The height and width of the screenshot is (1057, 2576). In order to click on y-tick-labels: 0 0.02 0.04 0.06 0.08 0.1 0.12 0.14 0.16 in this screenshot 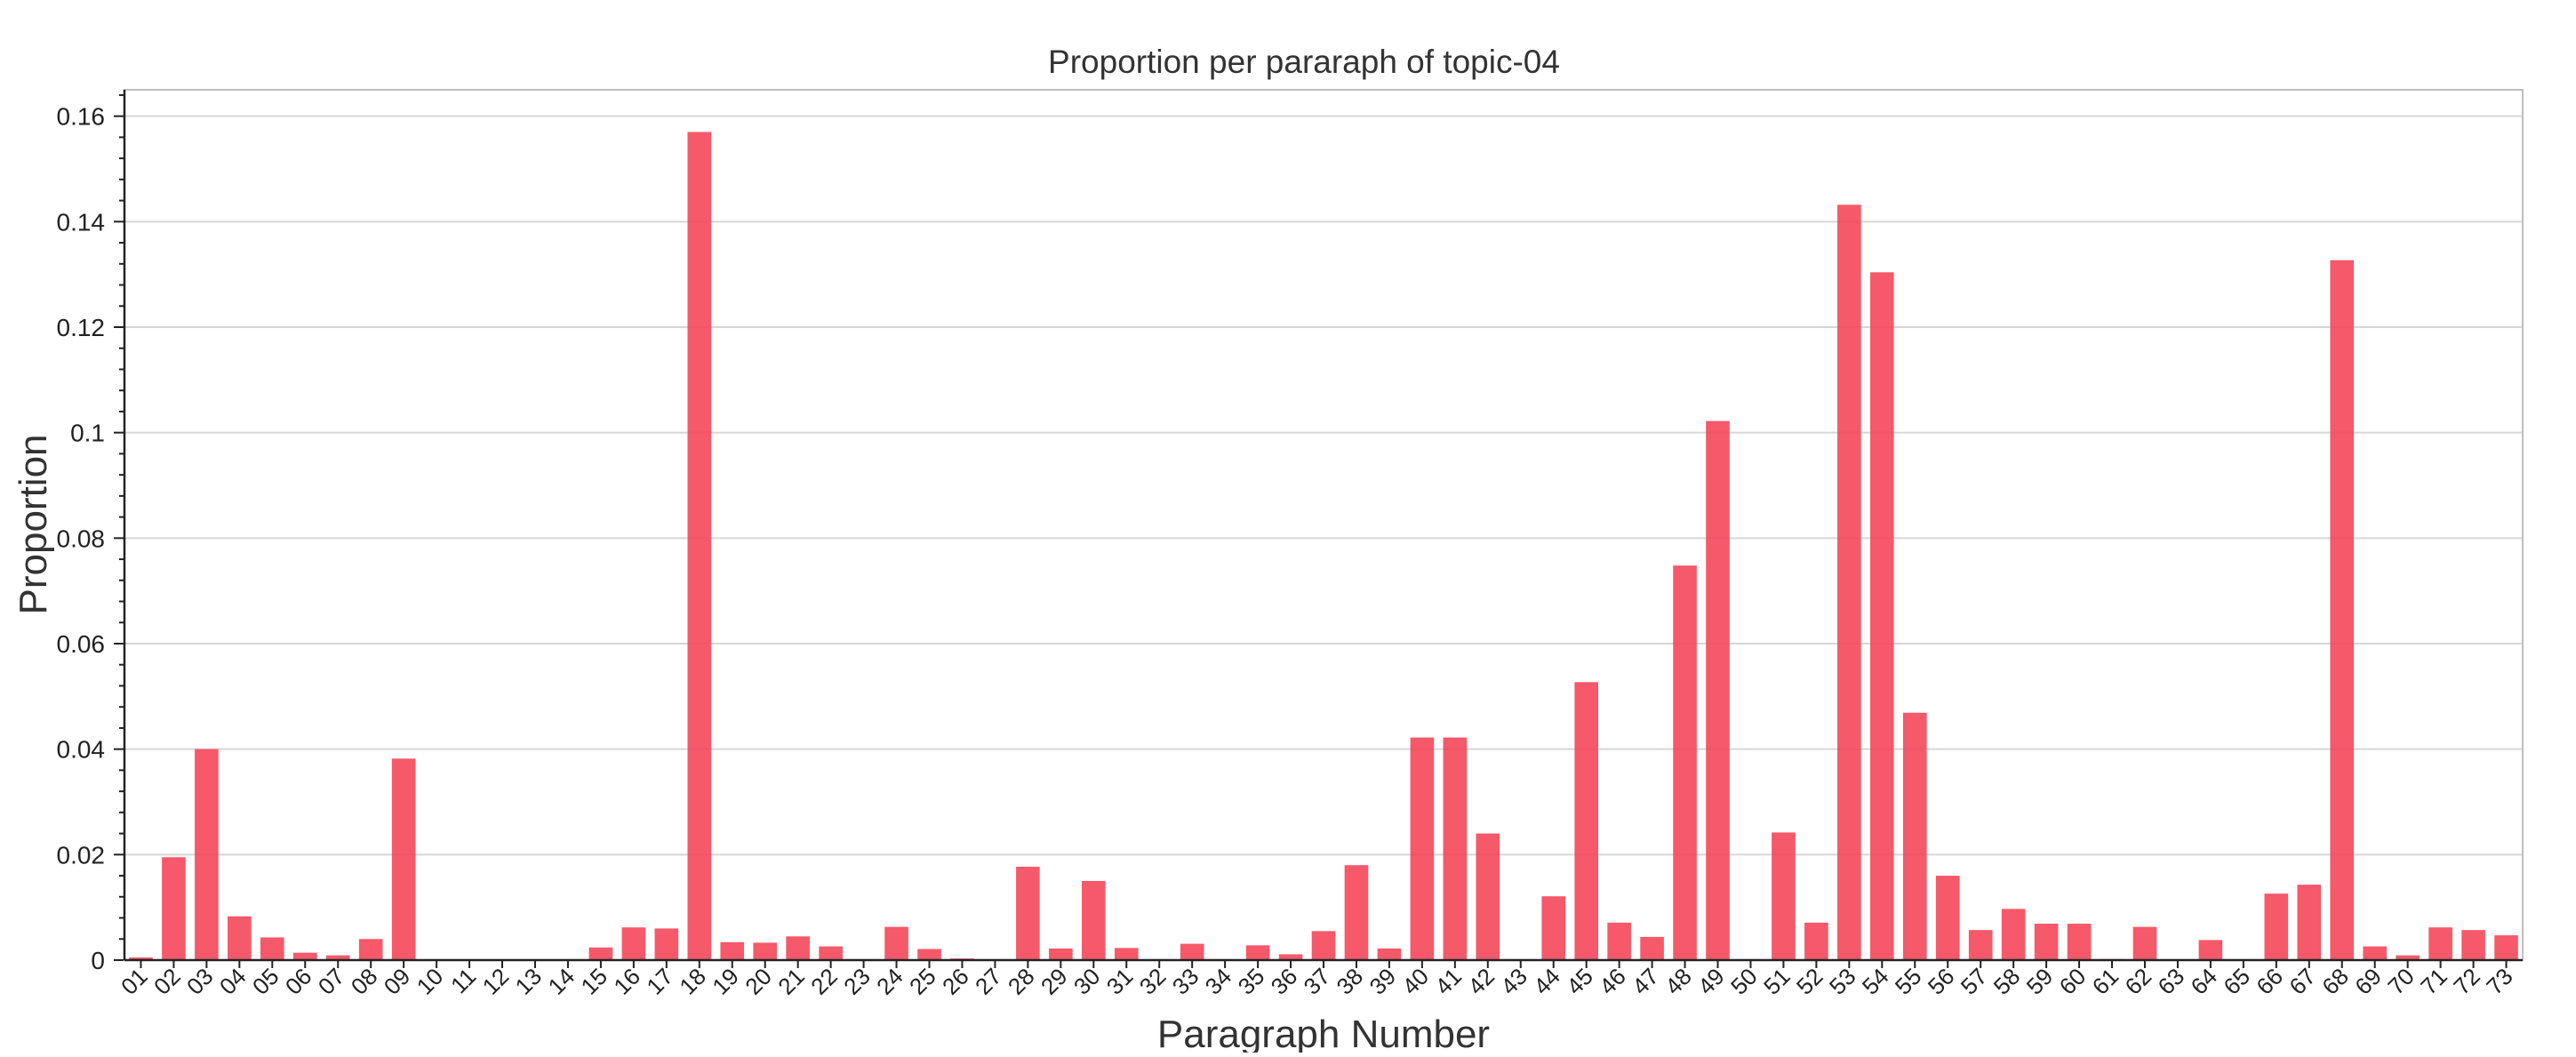, I will do `click(81, 538)`.